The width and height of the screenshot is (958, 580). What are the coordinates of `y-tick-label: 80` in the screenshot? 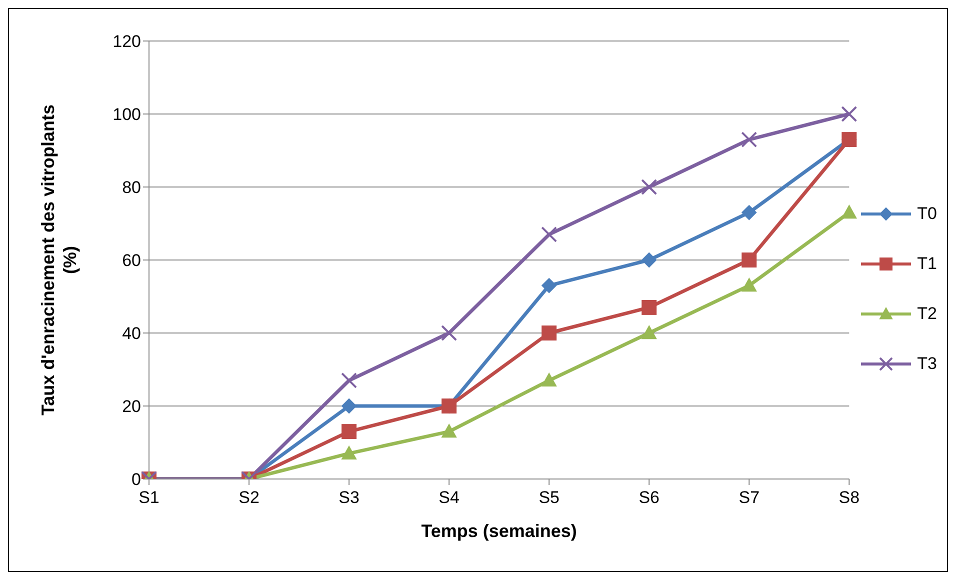 It's located at (131, 188).